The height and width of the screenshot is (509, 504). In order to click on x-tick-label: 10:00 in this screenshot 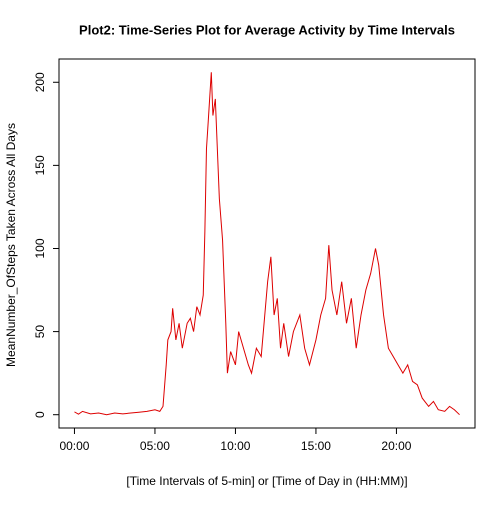, I will do `click(235, 446)`.